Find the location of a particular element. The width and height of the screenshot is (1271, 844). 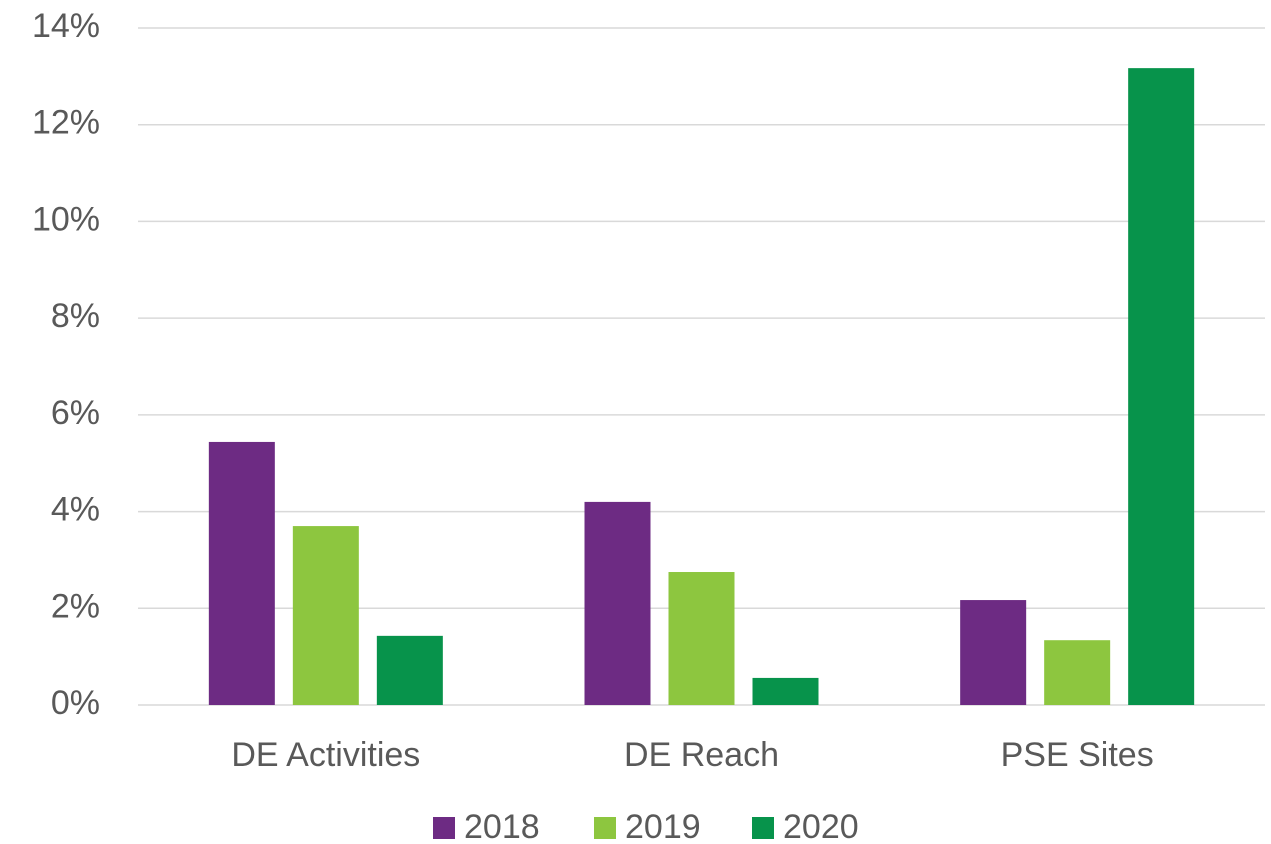

x-tick-label: DE Activities is located at coordinates (325, 755).